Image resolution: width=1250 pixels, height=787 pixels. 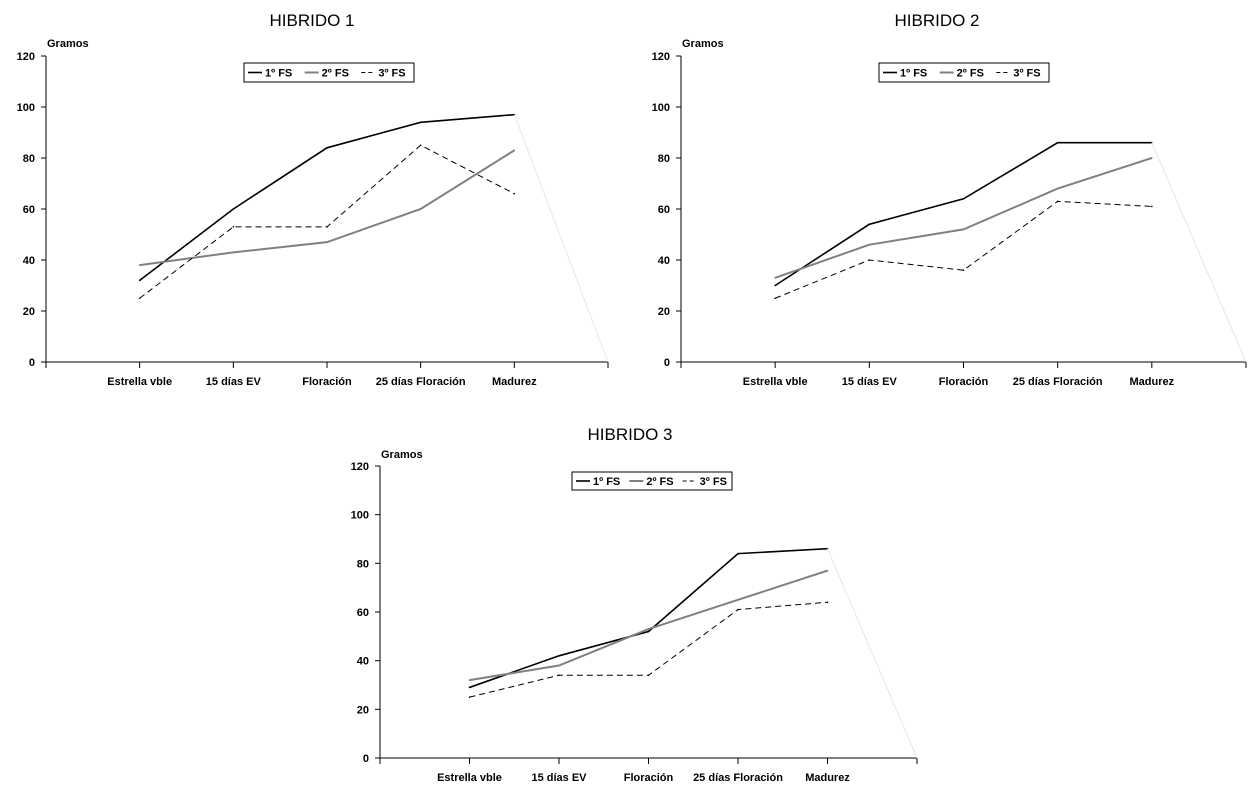 What do you see at coordinates (629, 434) in the screenshot?
I see `chart-title: HIBRIDO 3` at bounding box center [629, 434].